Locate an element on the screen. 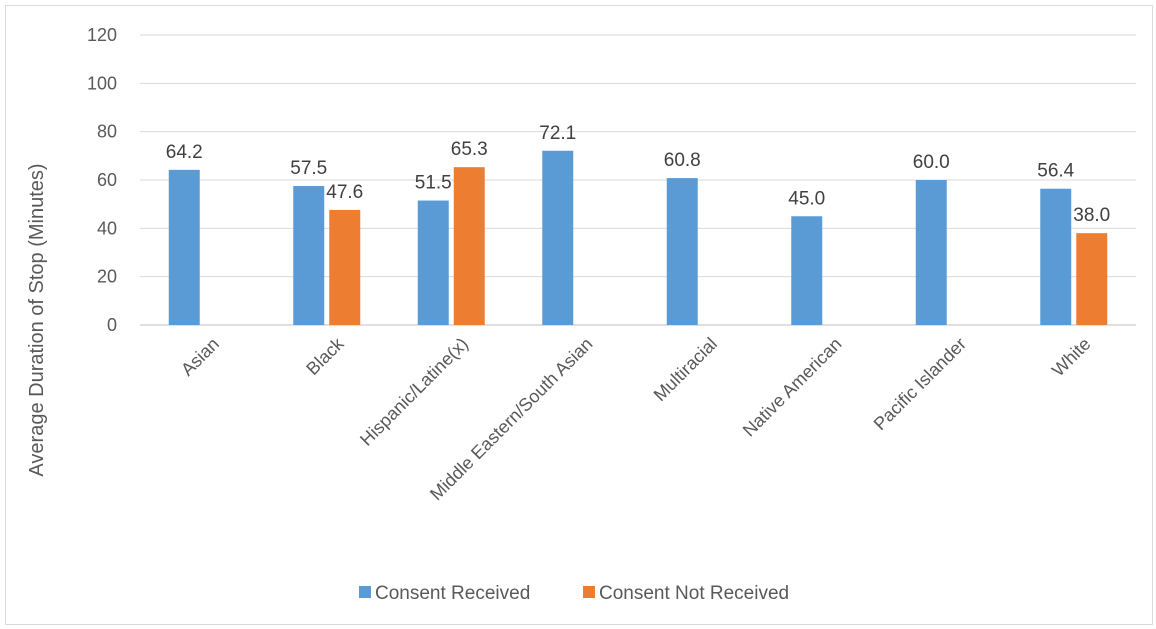 Image resolution: width=1156 pixels, height=629 pixels. y-axis-title: Average Duration of Stop (Minutes) is located at coordinates (37, 319).